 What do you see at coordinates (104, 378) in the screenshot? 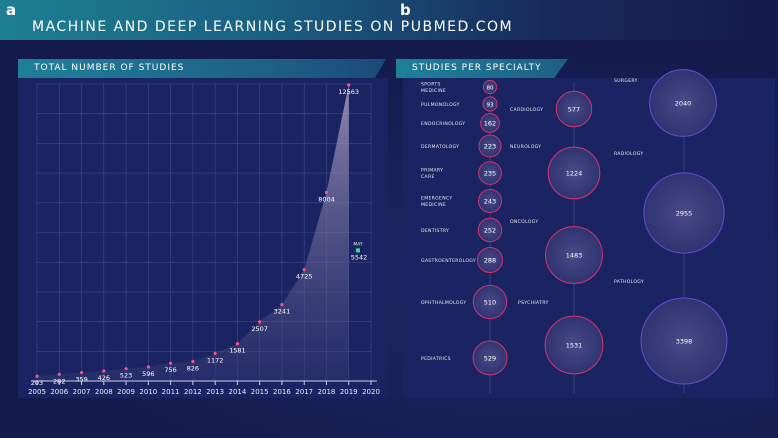
I see `data-label: 426` at bounding box center [104, 378].